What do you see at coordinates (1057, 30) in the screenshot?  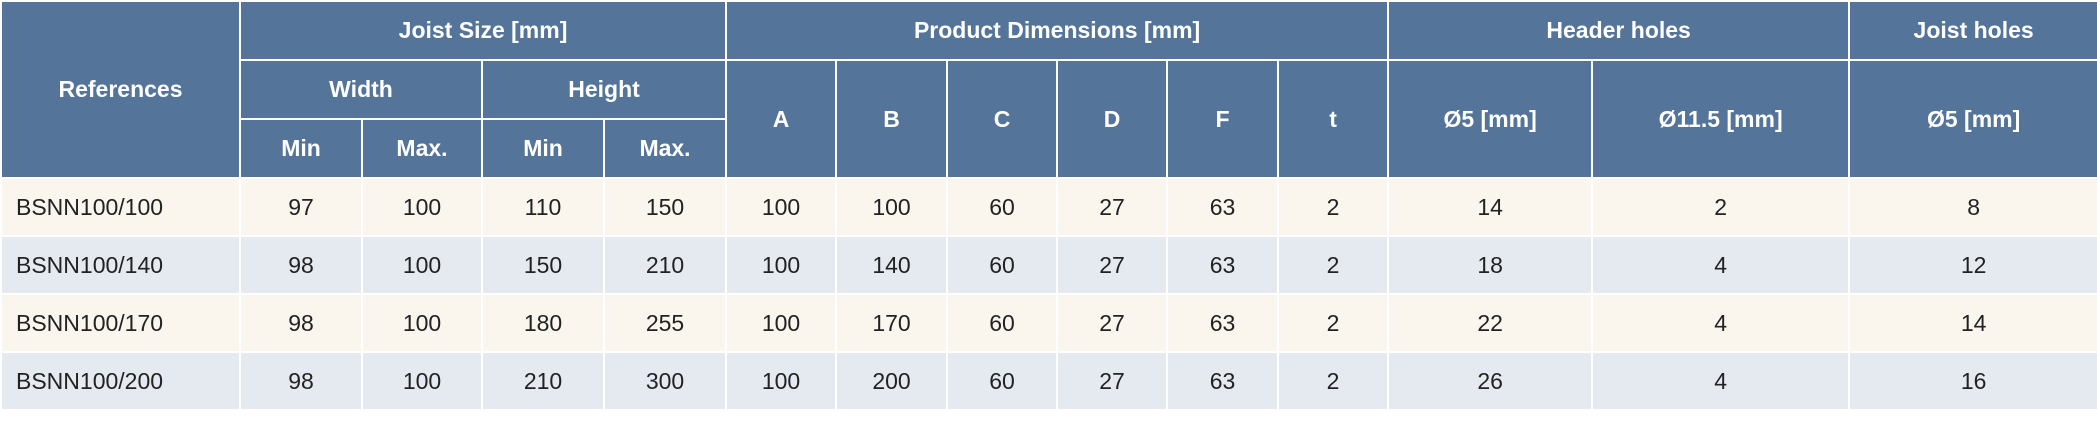 I see `header-cell: Product Dimensions [mm]` at bounding box center [1057, 30].